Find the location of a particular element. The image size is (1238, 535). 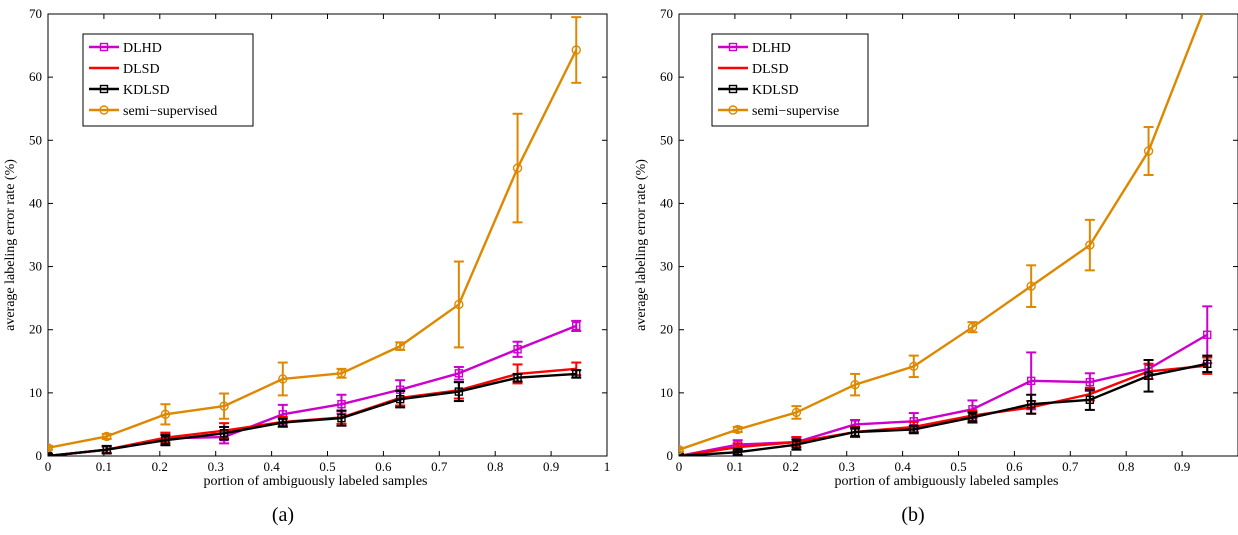

legend-label: KDLSD is located at coordinates (146, 90).